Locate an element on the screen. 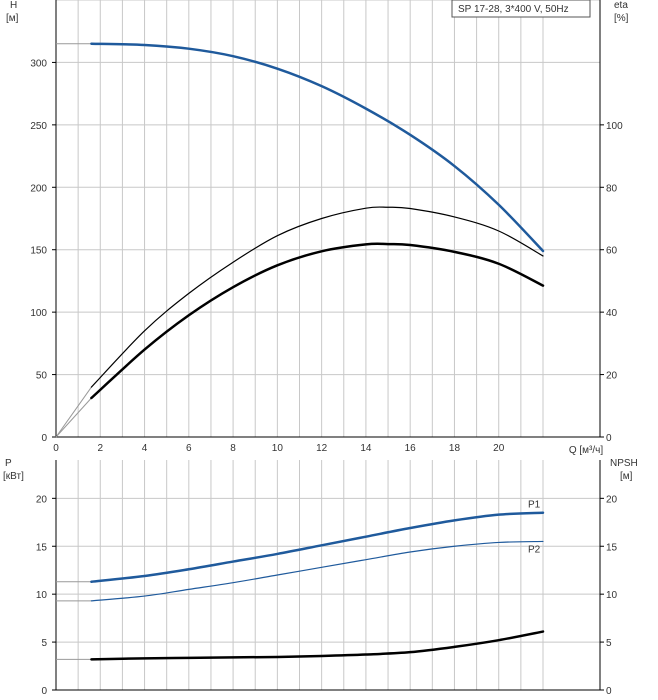 The image size is (658, 700). x-tick-label: 16 is located at coordinates (411, 448).